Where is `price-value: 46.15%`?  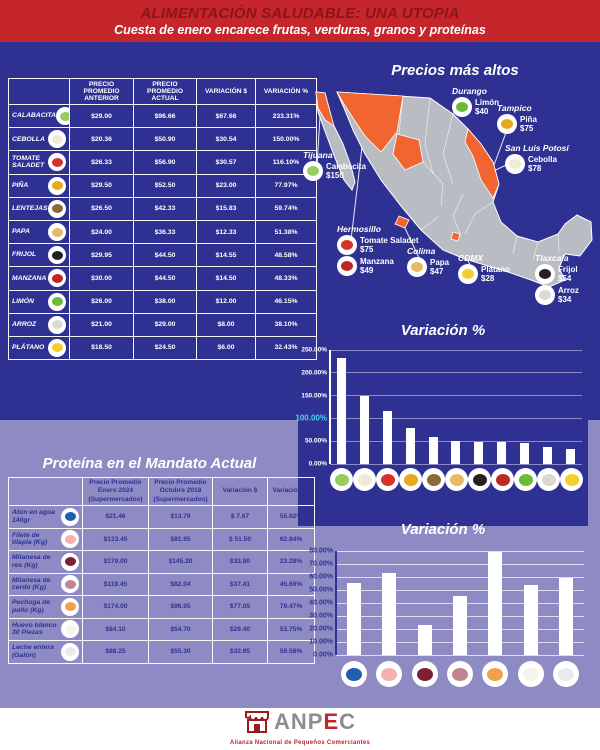
price-value: 46.15% is located at coordinates (286, 301).